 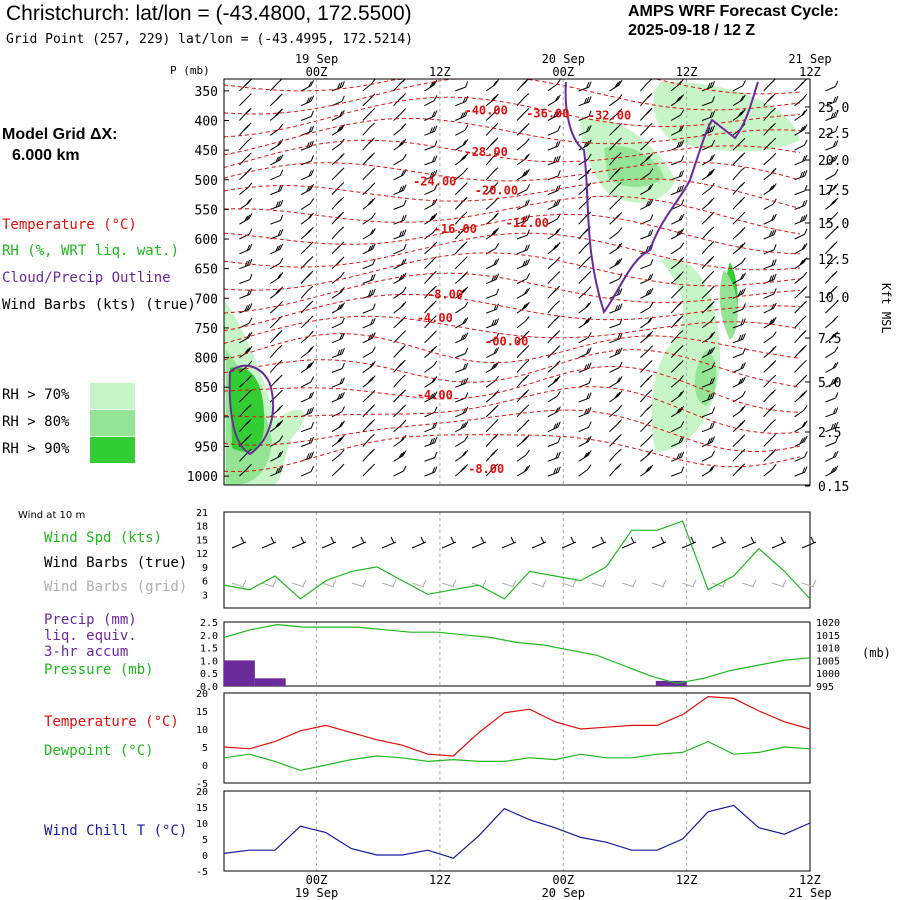 What do you see at coordinates (486, 469) in the screenshot?
I see `contour-label-12: -8.00` at bounding box center [486, 469].